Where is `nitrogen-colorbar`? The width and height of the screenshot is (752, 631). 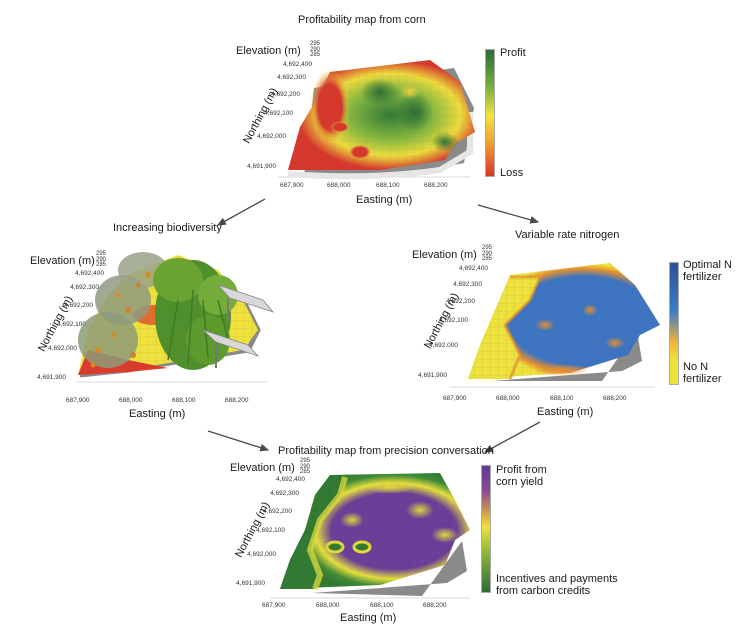 nitrogen-colorbar is located at coordinates (674, 323).